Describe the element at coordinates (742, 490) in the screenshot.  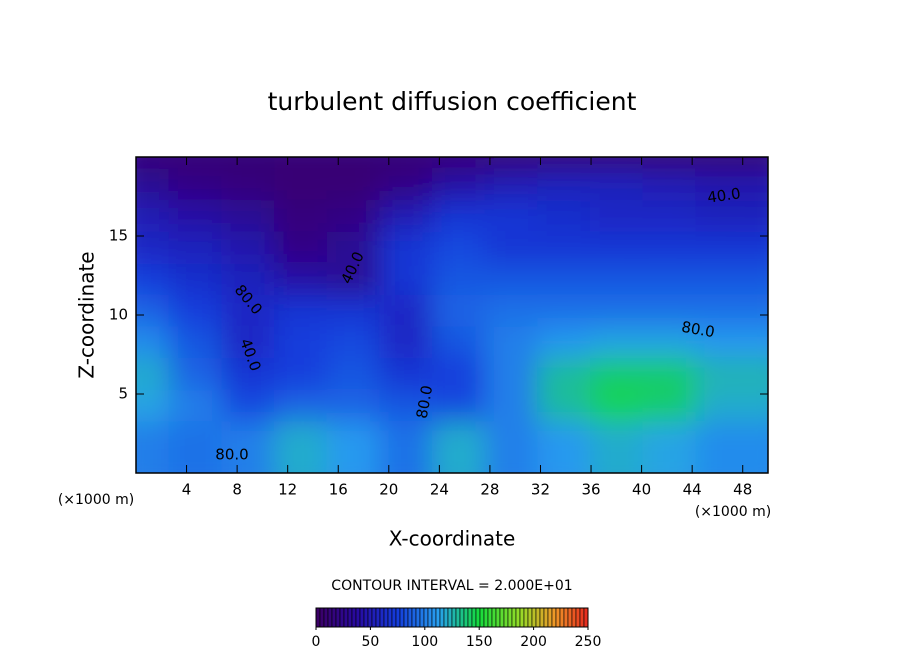
I see `x-tick-label: 48` at that location.